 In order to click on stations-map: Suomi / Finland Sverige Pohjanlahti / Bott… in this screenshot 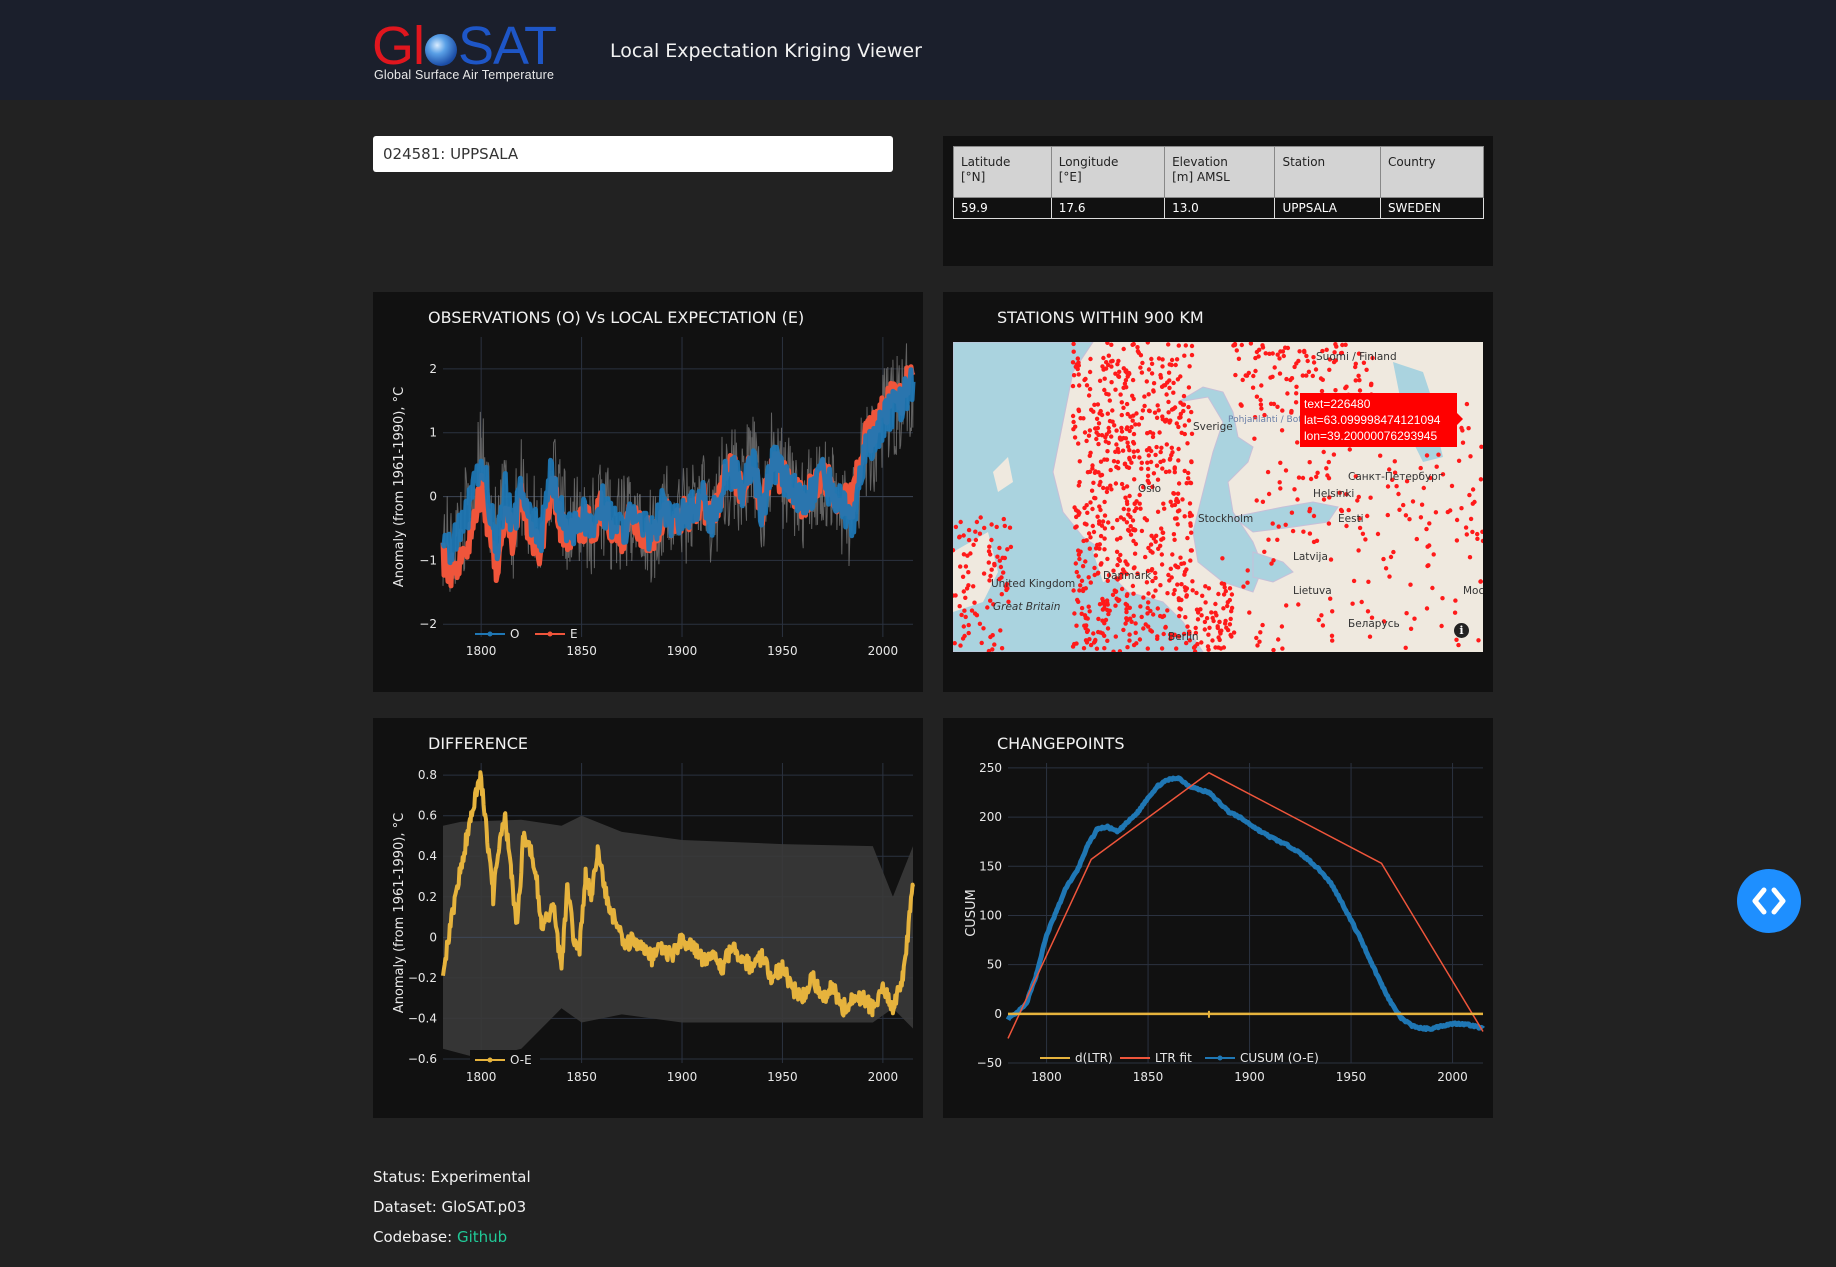, I will do `click(1218, 497)`.